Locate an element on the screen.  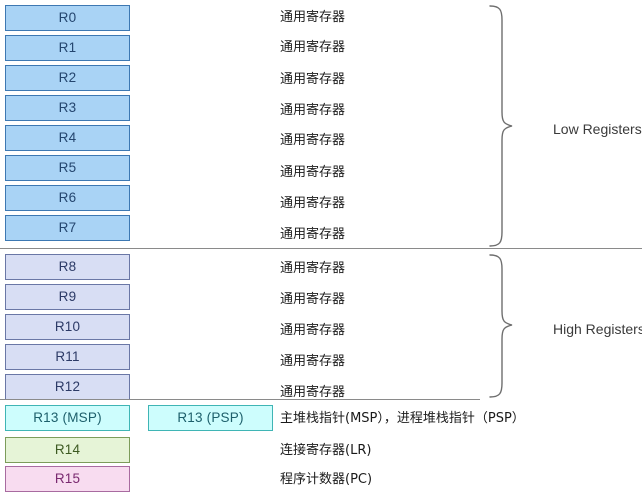
register-description-r4: 通用寄存器 is located at coordinates (313, 140).